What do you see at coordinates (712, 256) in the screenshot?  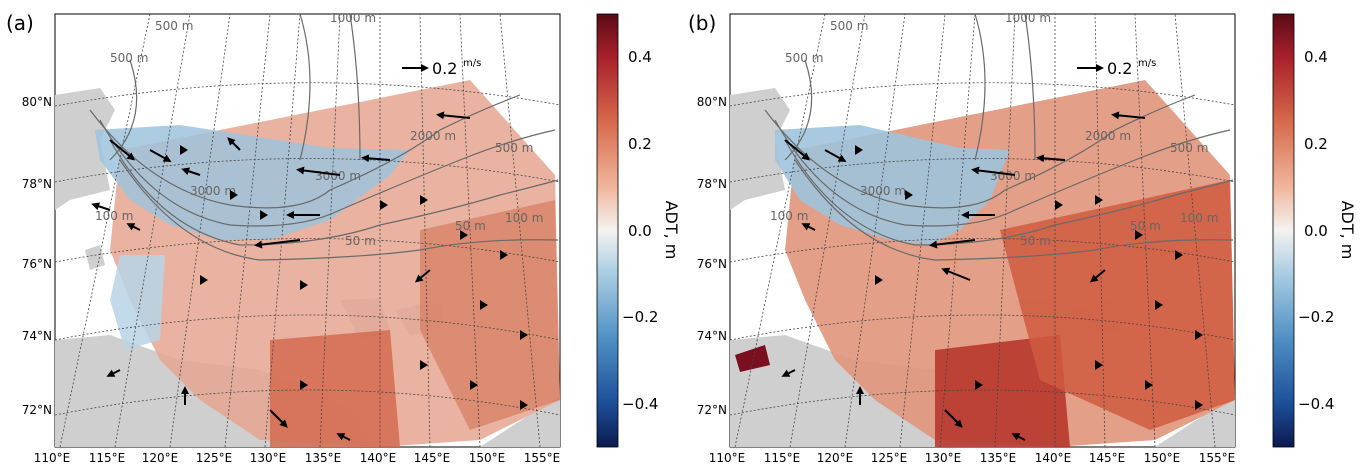 I see `lat-labels-b: 80°N 78°N 76°N 74°N 72°N` at bounding box center [712, 256].